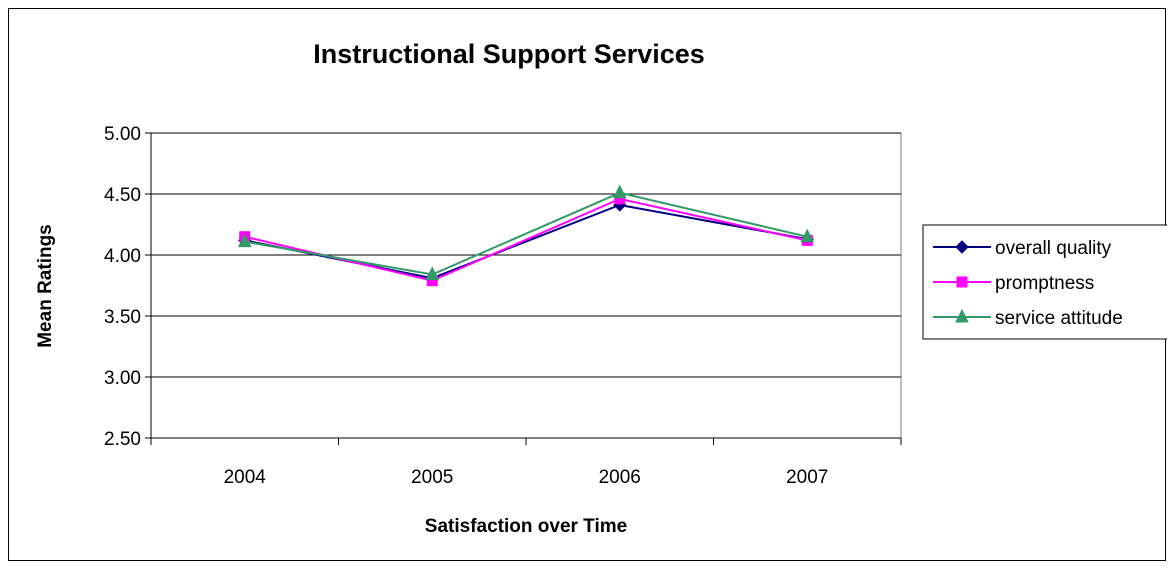 Image resolution: width=1168 pixels, height=567 pixels. I want to click on legend-marker-service-attitude, so click(962, 315).